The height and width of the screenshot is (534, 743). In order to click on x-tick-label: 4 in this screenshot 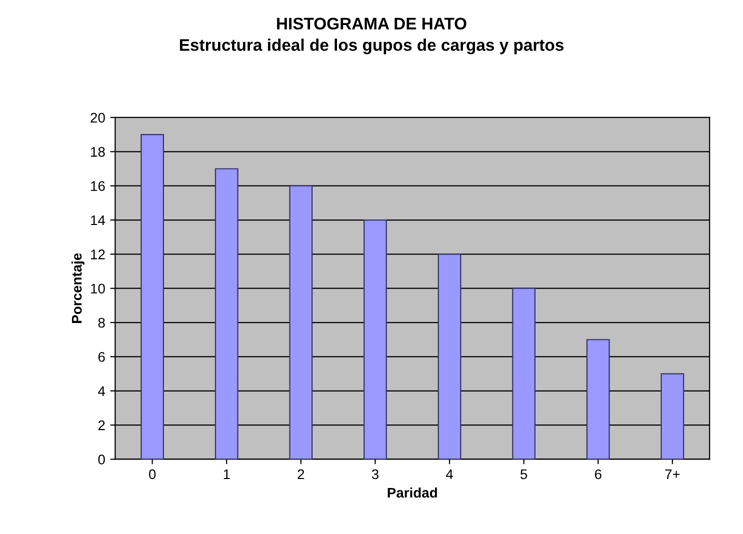, I will do `click(449, 474)`.